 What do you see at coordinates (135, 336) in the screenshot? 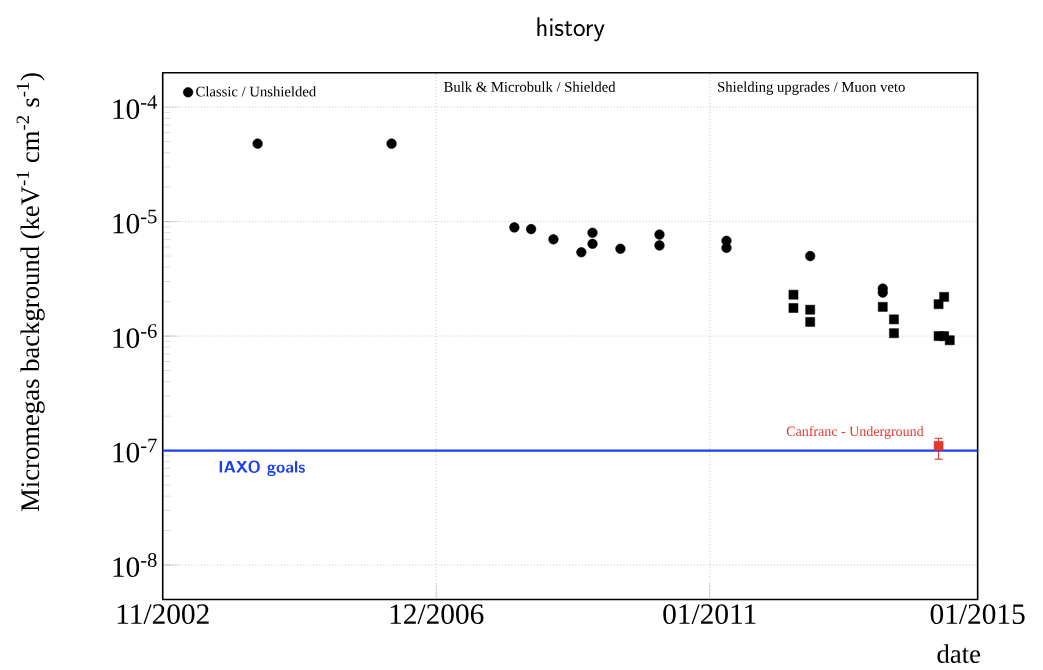
I see `y-tick-label: 10$^{-6}$` at bounding box center [135, 336].